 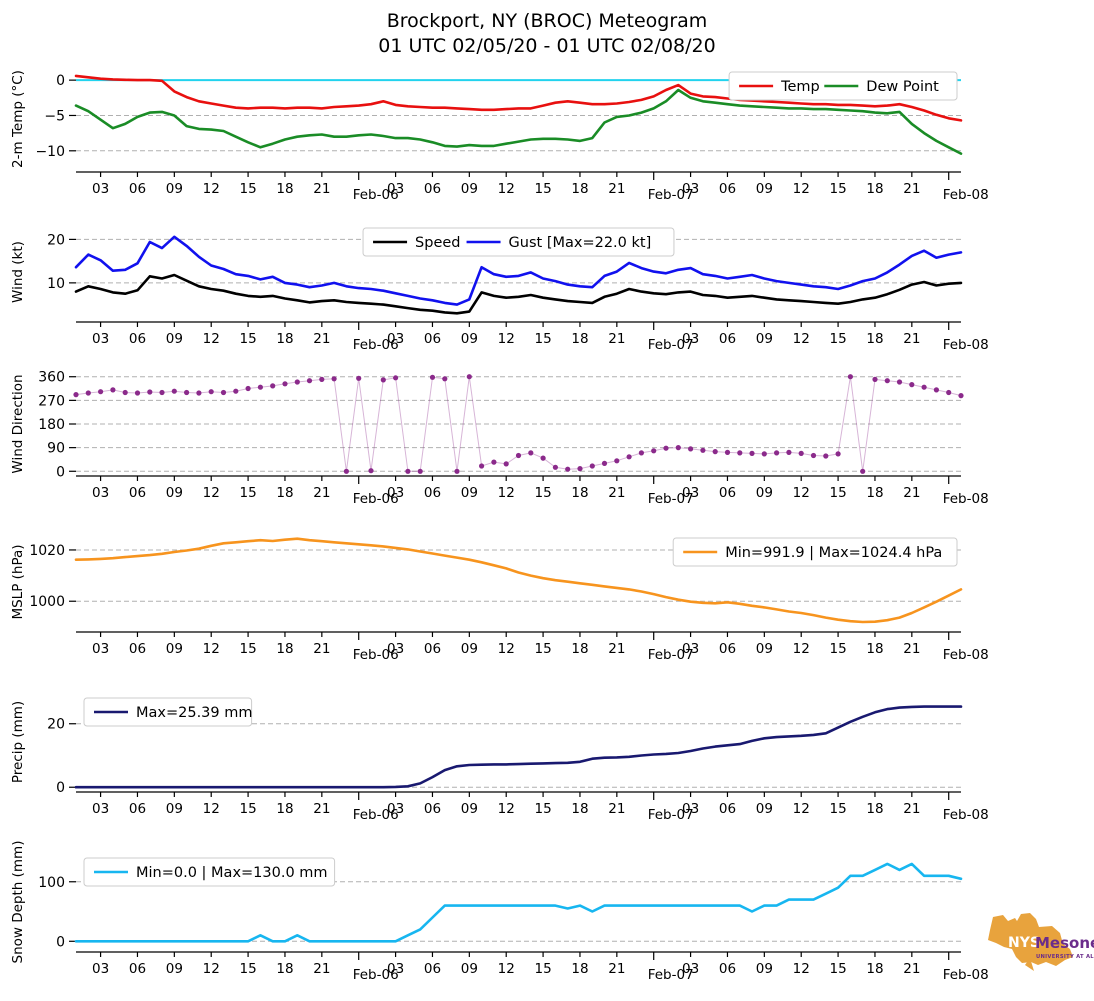 What do you see at coordinates (518, 902) in the screenshot?
I see `series-line-snow_depth` at bounding box center [518, 902].